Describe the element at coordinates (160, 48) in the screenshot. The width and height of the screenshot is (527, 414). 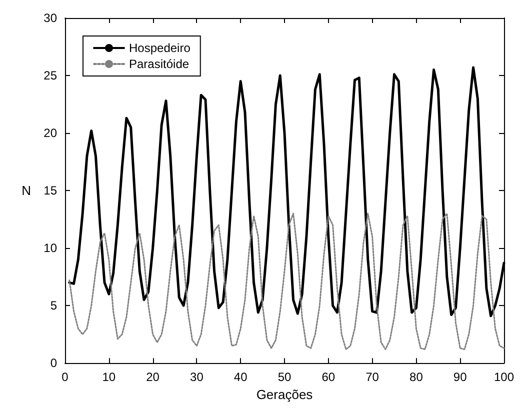
I see `legend-label: Hospedeiro` at that location.